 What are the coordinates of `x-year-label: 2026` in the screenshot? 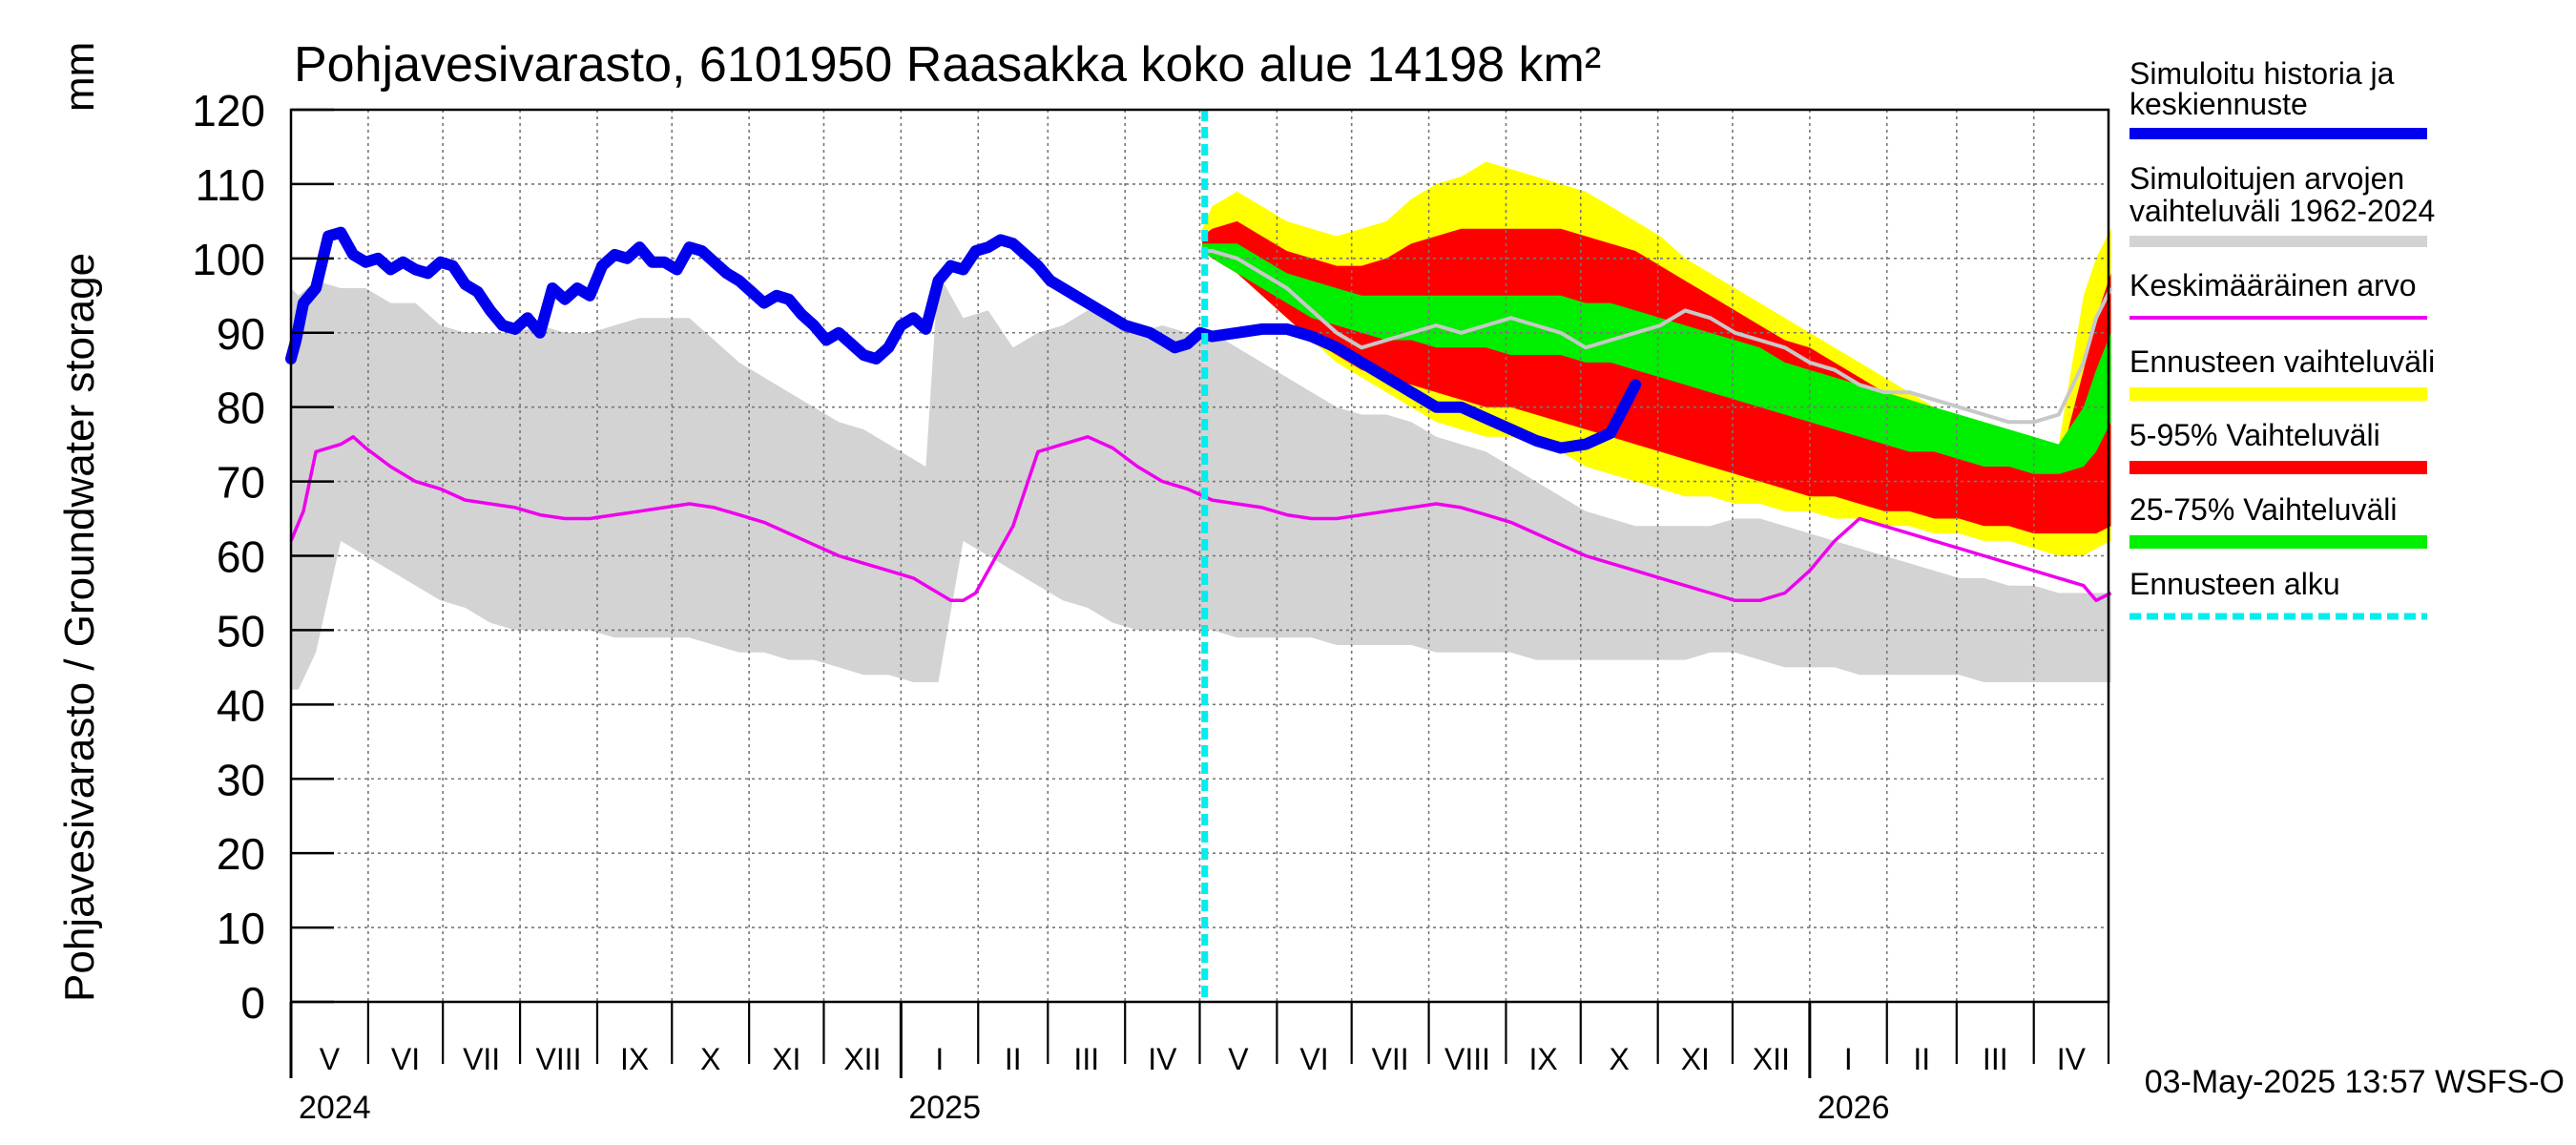 It's located at (1854, 1108).